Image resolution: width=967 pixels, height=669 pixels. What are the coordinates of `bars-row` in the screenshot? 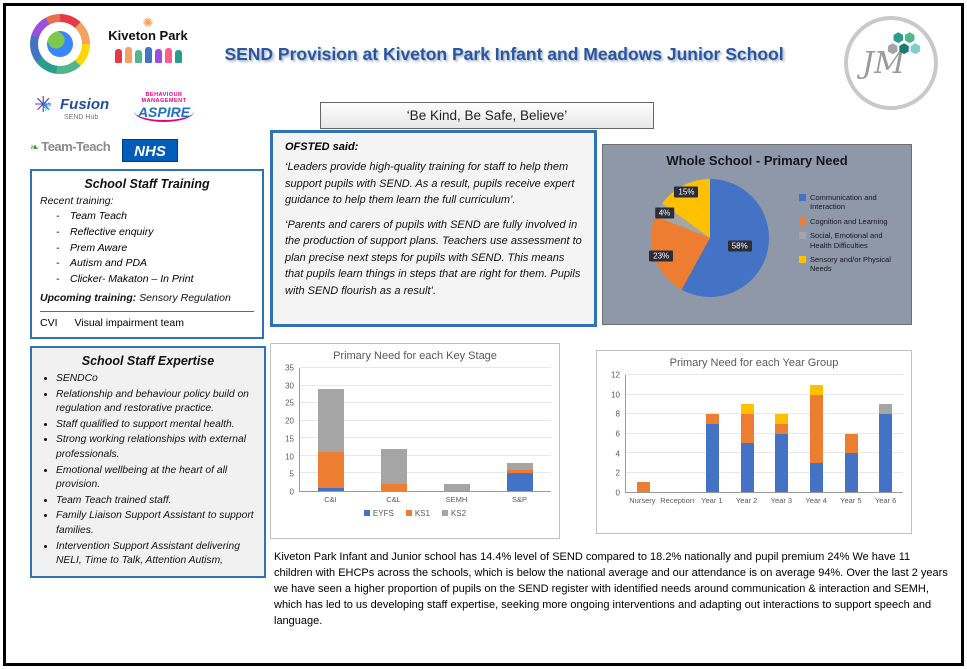 It's located at (764, 433).